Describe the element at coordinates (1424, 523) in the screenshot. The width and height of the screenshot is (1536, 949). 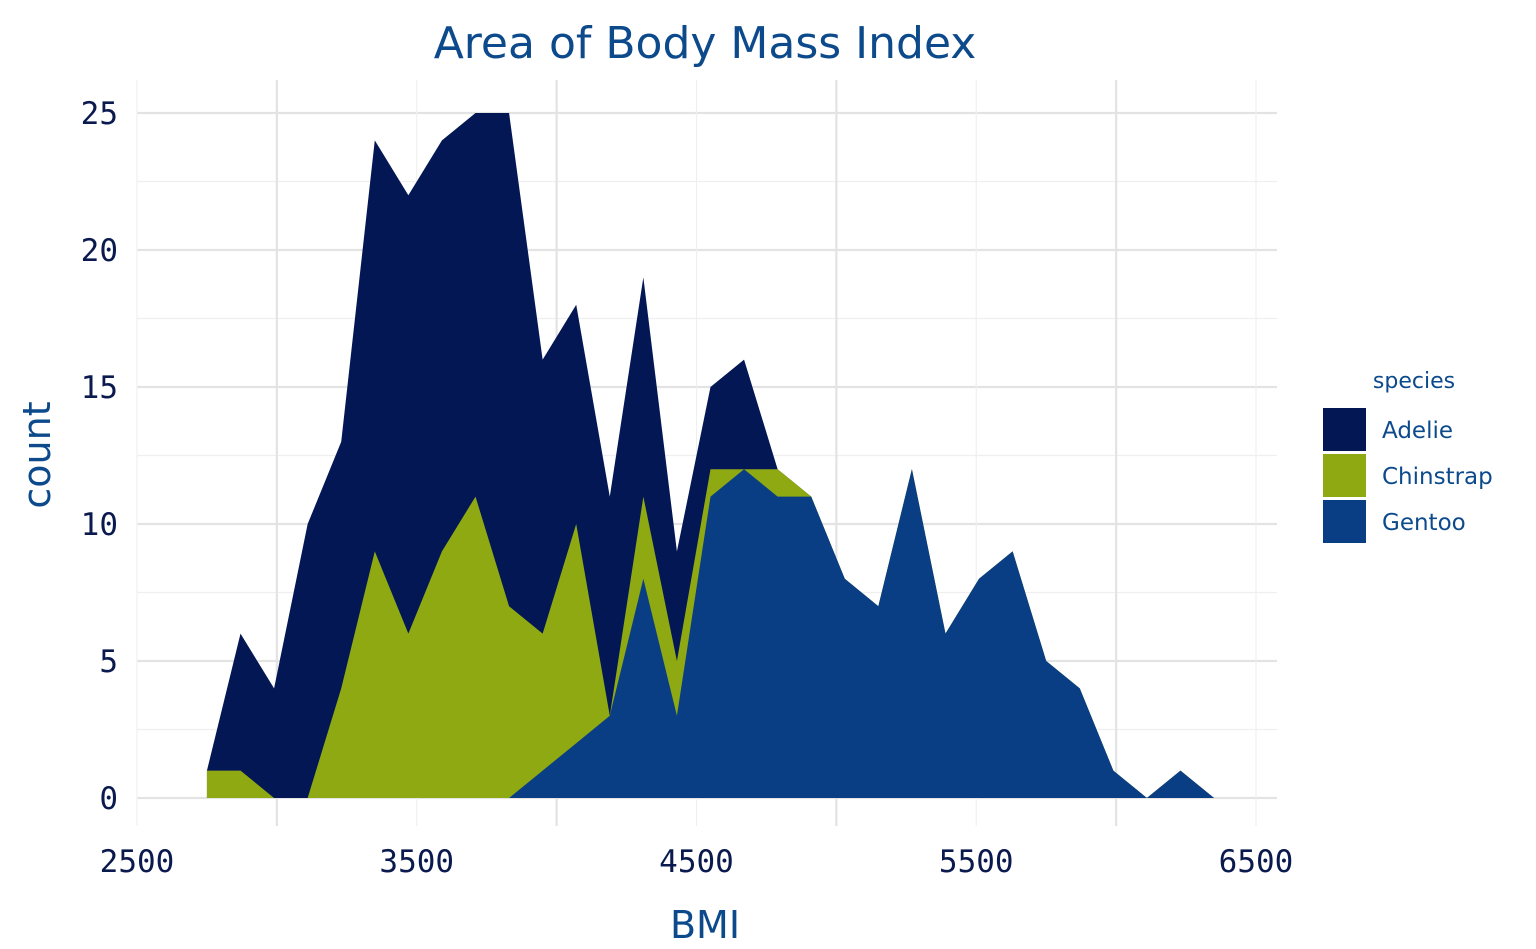
I see `legend-label-gentoo: Gentoo` at that location.